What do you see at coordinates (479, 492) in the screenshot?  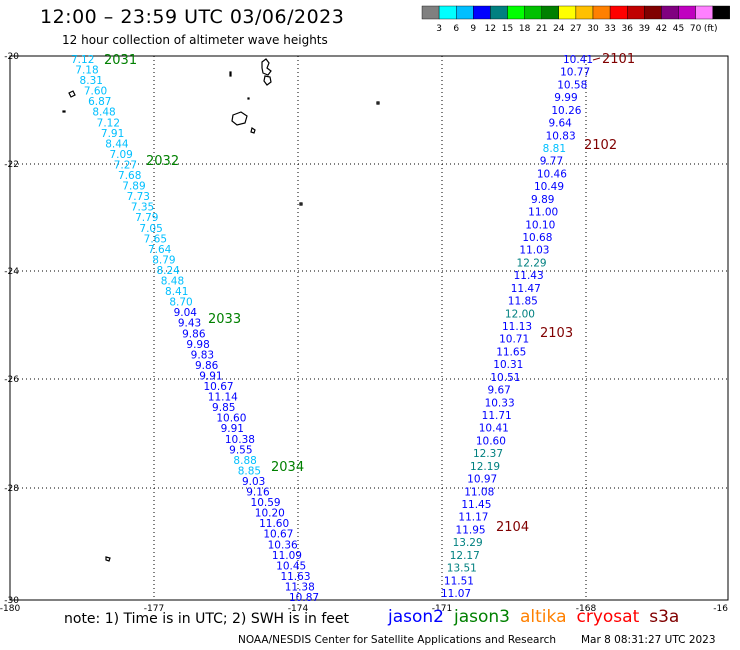 I see `wave-height-value: 11.08` at bounding box center [479, 492].